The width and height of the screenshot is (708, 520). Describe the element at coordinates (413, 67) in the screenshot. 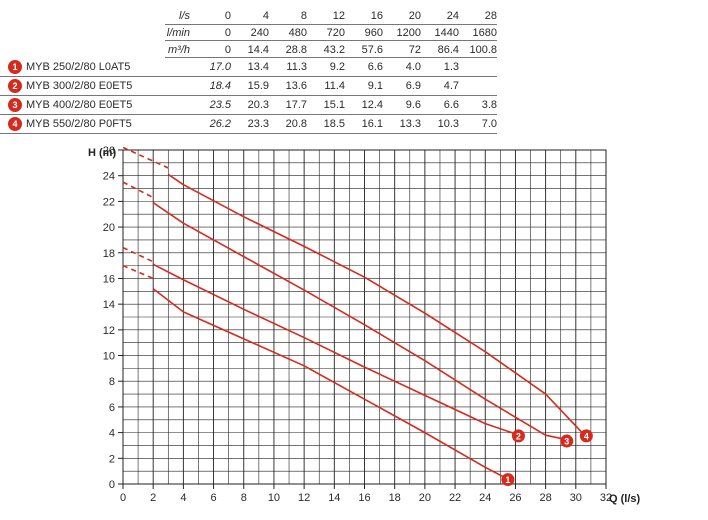

I see `head-cell: 4.0` at that location.